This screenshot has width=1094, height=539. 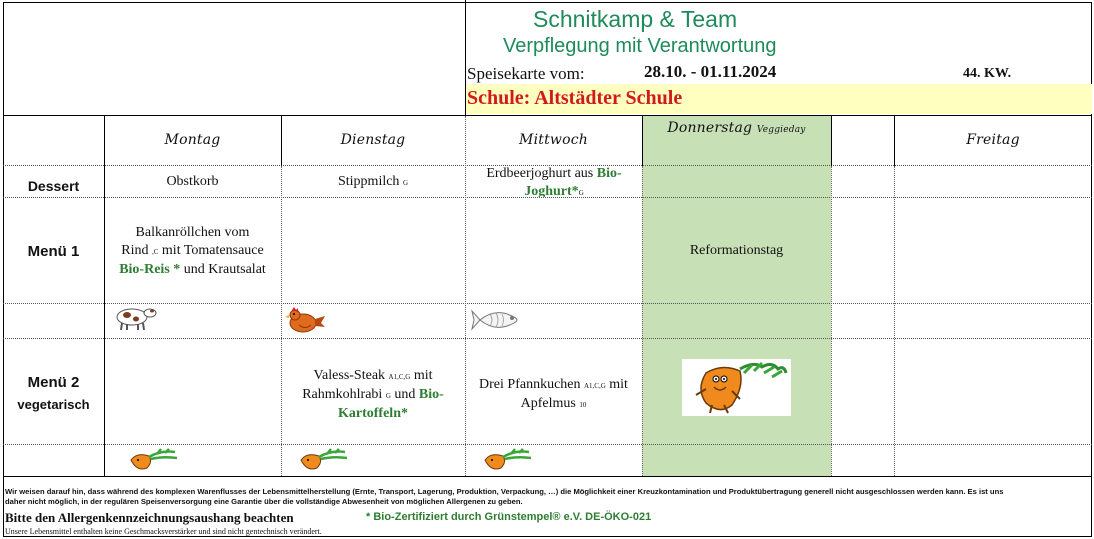 I want to click on dessert-tuesday: Stippmilch G, so click(x=373, y=182).